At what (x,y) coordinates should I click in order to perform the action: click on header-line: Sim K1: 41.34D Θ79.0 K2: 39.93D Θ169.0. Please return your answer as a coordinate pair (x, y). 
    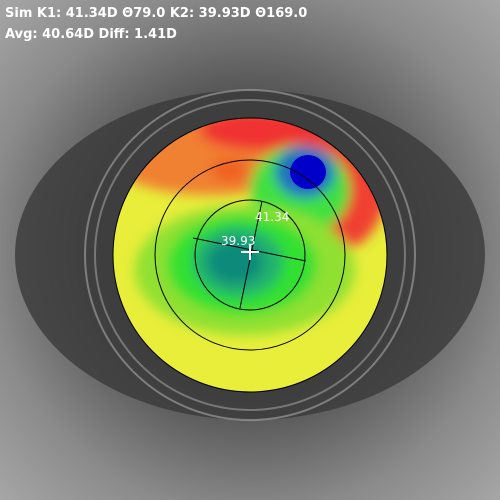
    Looking at the image, I should click on (156, 13).